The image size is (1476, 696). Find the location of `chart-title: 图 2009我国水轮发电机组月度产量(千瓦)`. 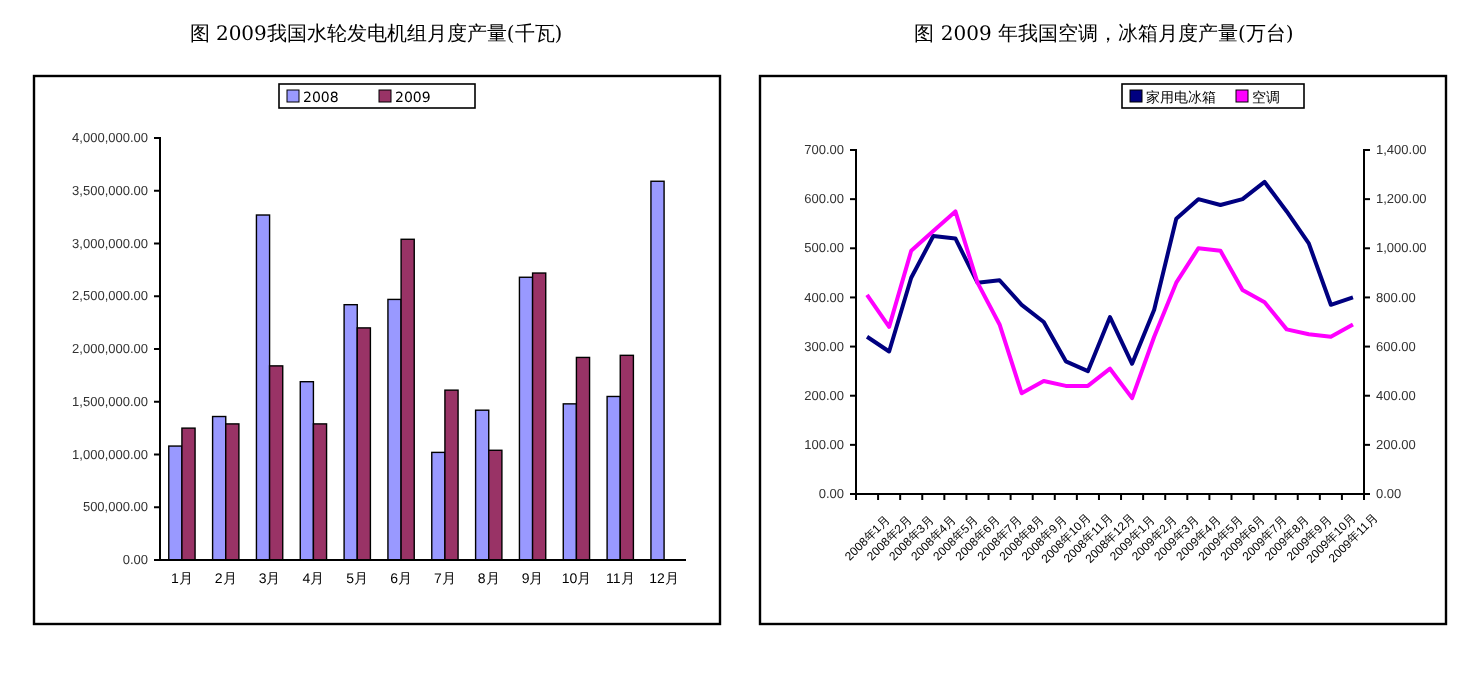

chart-title: 图 2009我国水轮发电机组月度产量(千瓦) is located at coordinates (376, 34).